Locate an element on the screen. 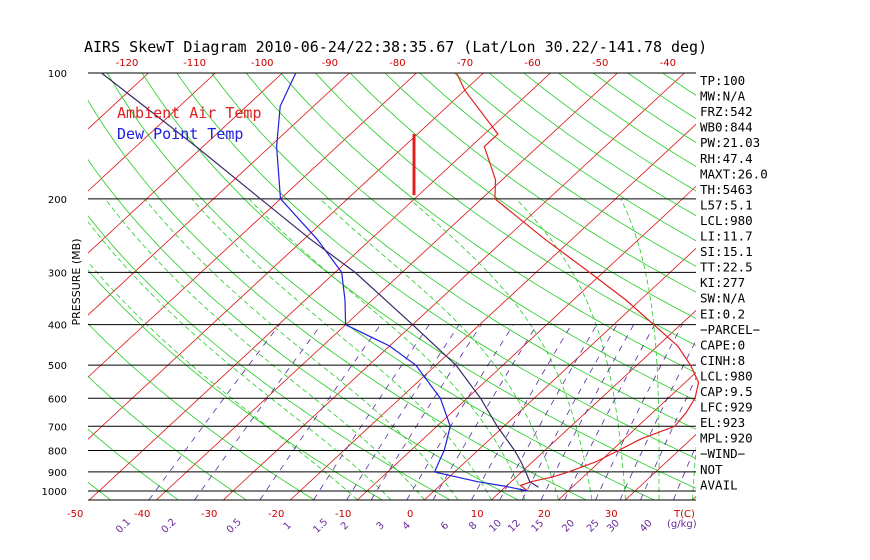 This screenshot has width=870, height=560. stat-line: SW:N/A is located at coordinates (723, 298).